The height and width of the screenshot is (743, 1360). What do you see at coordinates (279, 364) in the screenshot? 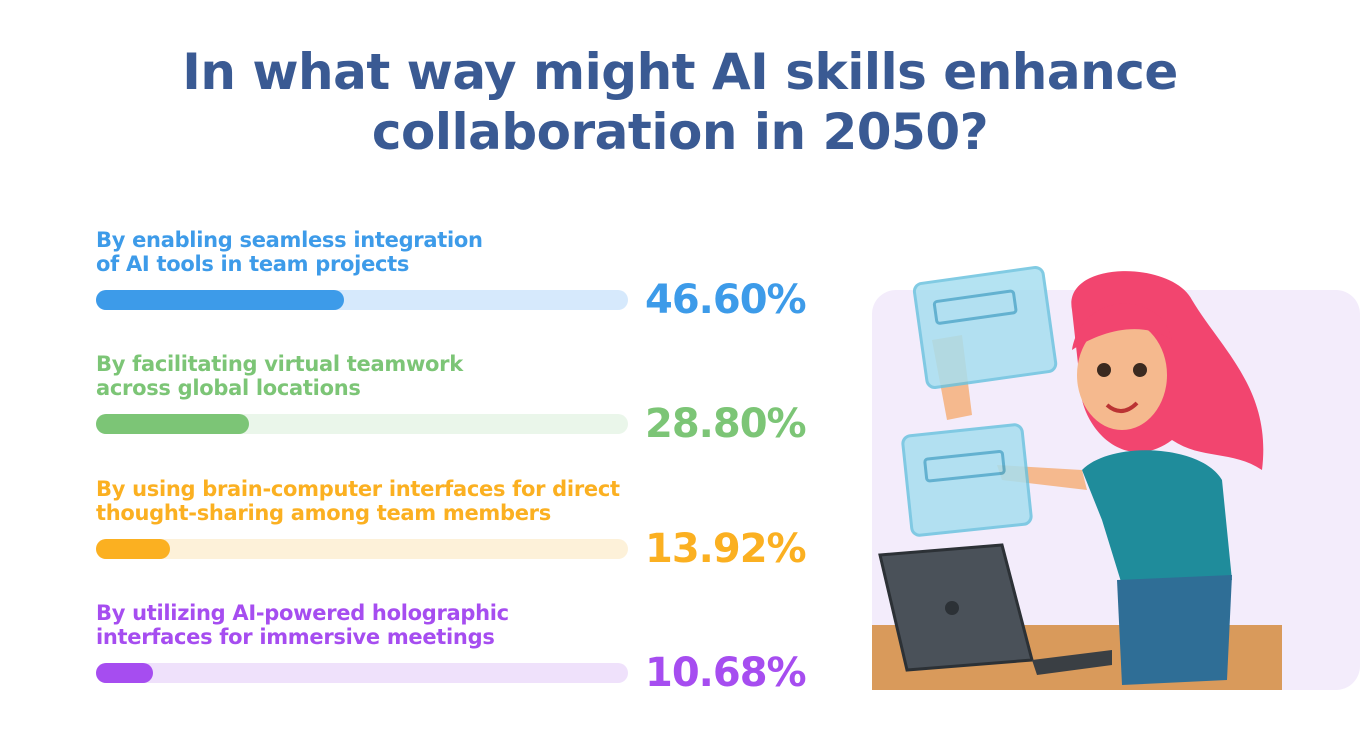
I see `bar-label-line: By facilitating virtual teamwork` at bounding box center [279, 364].